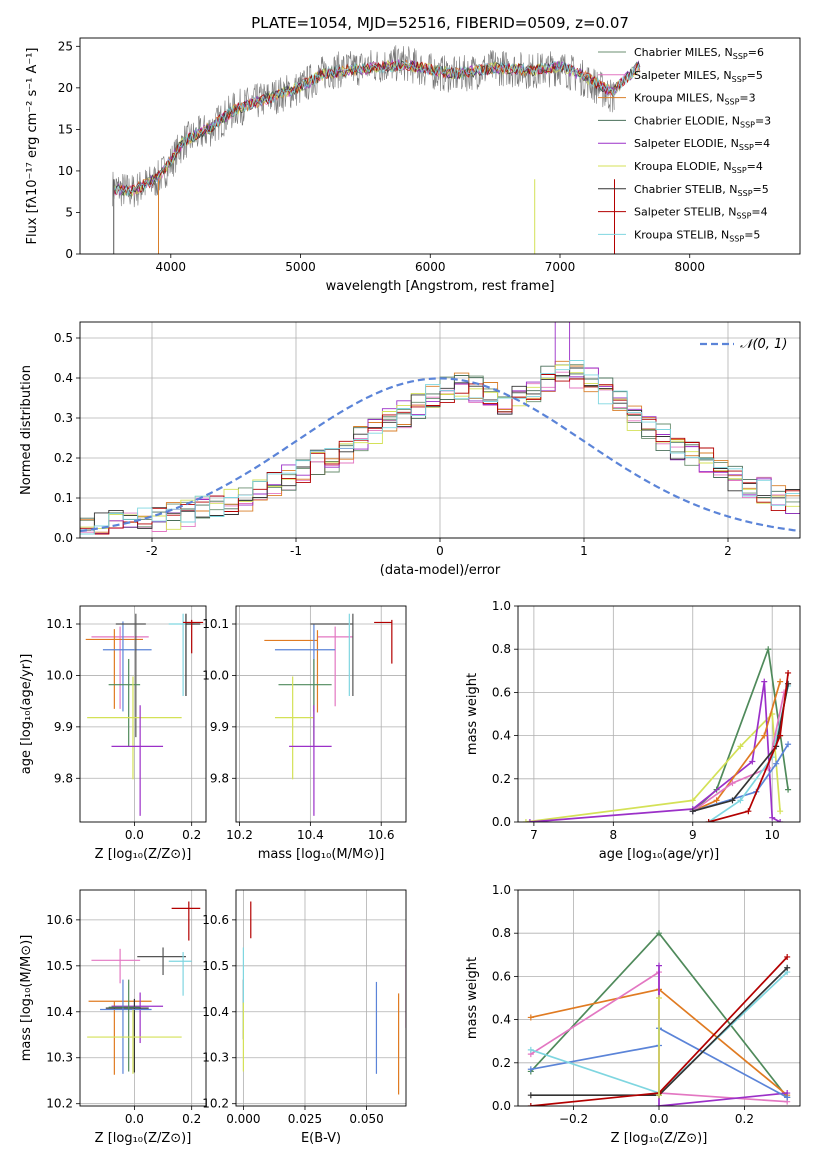 The image size is (819, 1170). Describe the element at coordinates (655, 751) in the screenshot. I see `weight-series-line` at that location.